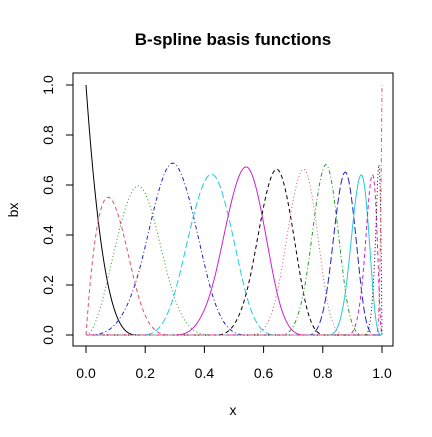  What do you see at coordinates (233, 39) in the screenshot?
I see `chart-title: B-spline basis functions` at bounding box center [233, 39].